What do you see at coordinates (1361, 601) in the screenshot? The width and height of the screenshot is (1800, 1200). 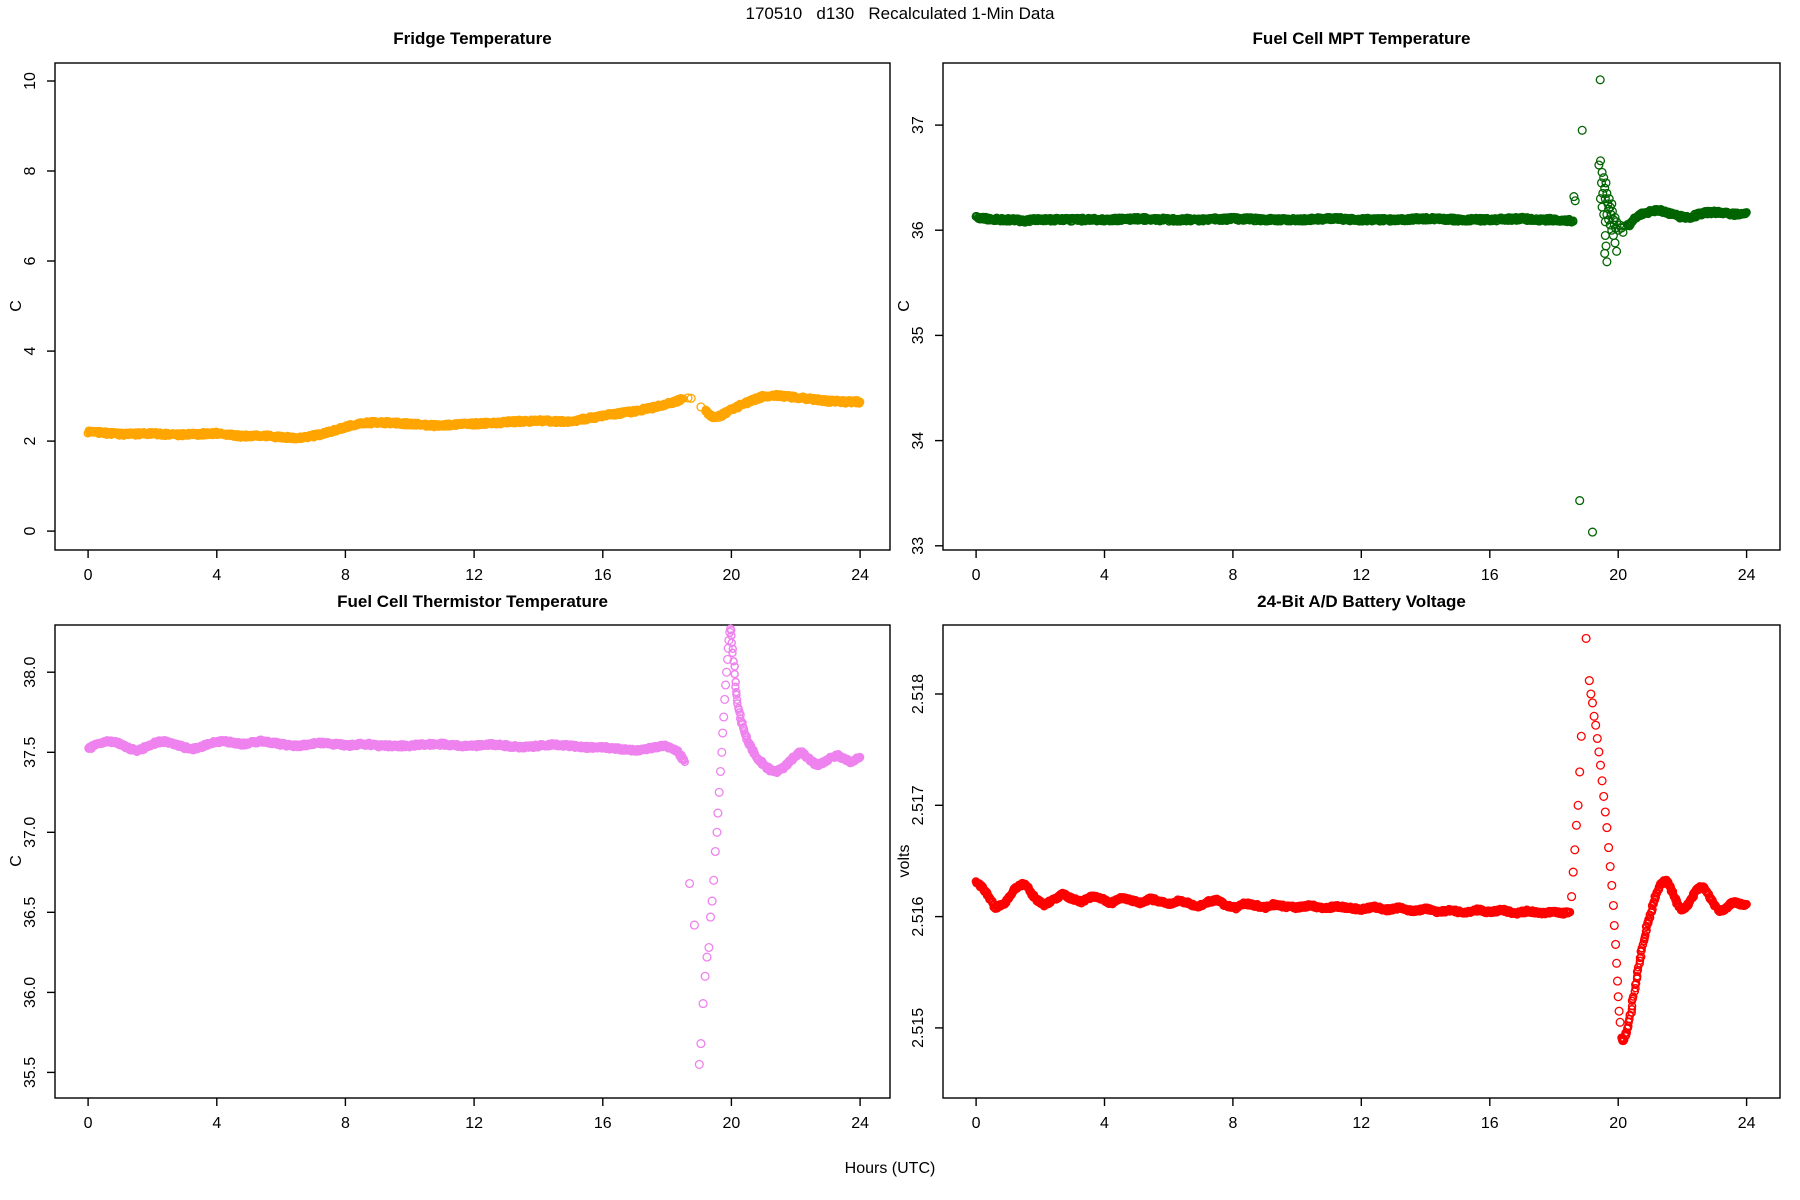 I see `panel-title-battery-voltage: 24-Bit A/D Battery Voltage` at bounding box center [1361, 601].